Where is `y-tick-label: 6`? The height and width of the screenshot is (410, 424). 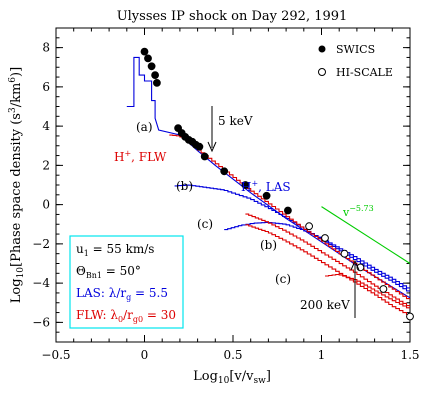
y-tick-label: 6 is located at coordinates (46, 87).